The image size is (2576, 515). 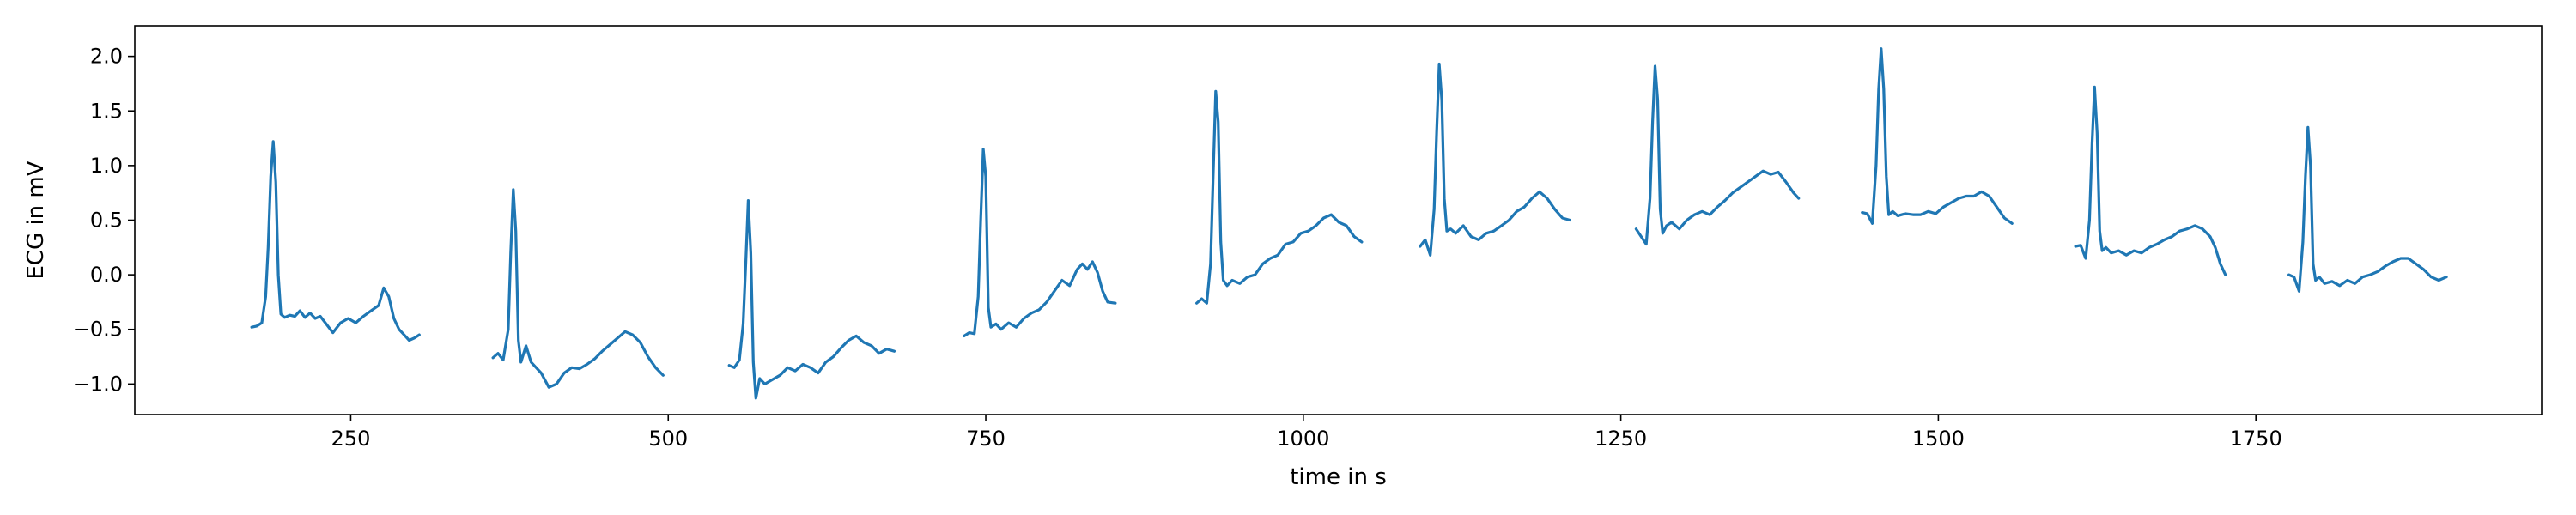 What do you see at coordinates (106, 166) in the screenshot?
I see `y-tick-label: 1.0` at bounding box center [106, 166].